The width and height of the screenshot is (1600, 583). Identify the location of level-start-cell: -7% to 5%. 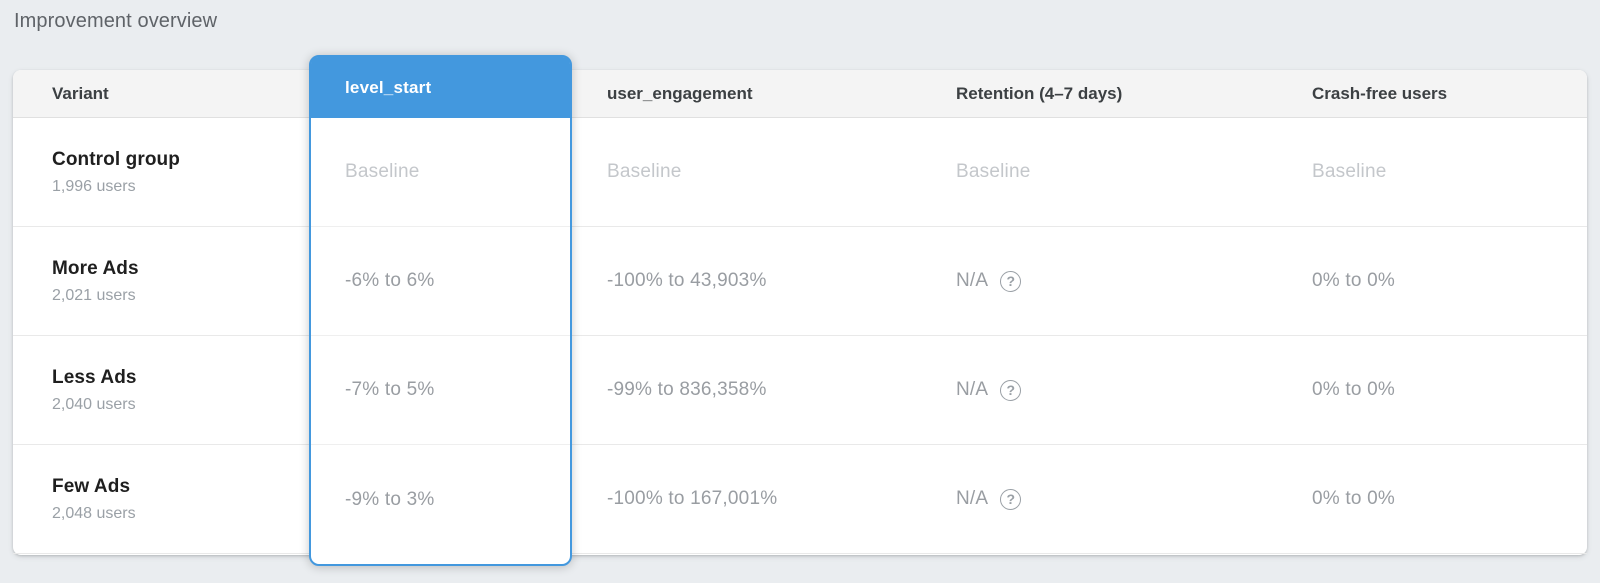
(440, 390).